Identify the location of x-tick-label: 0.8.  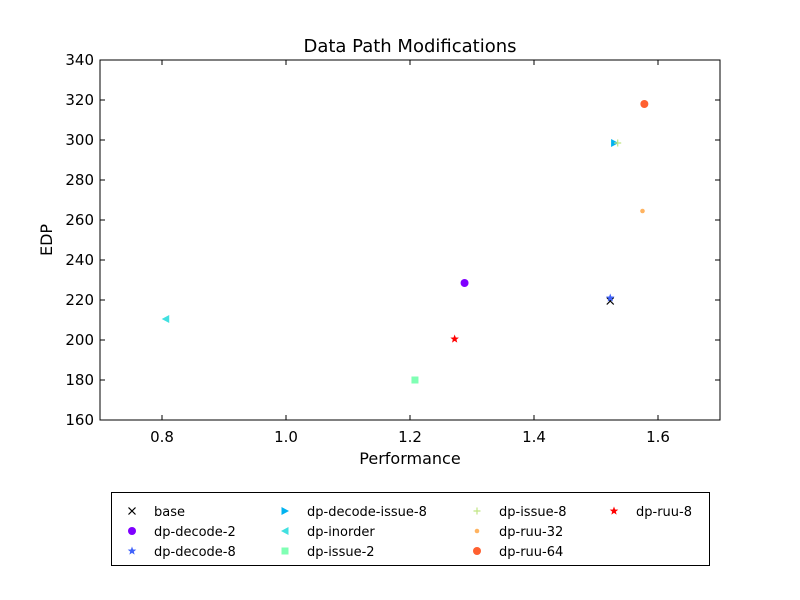
(162, 437).